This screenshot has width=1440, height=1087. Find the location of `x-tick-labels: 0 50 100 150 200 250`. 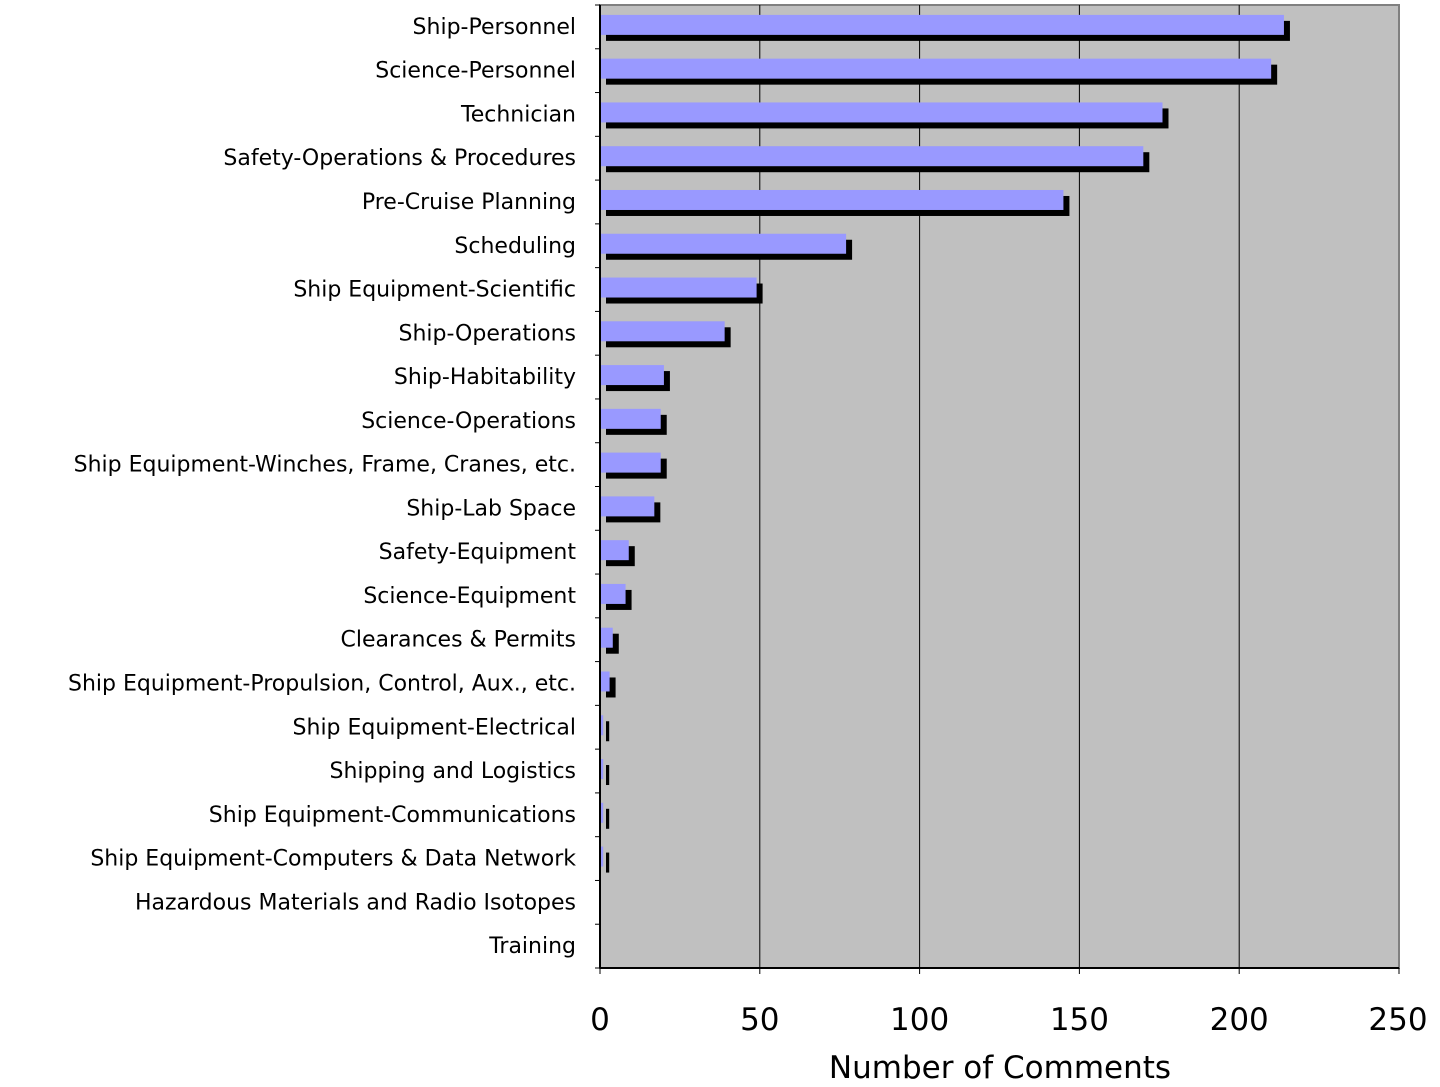

x-tick-labels: 0 50 100 150 200 250 is located at coordinates (1008, 1020).